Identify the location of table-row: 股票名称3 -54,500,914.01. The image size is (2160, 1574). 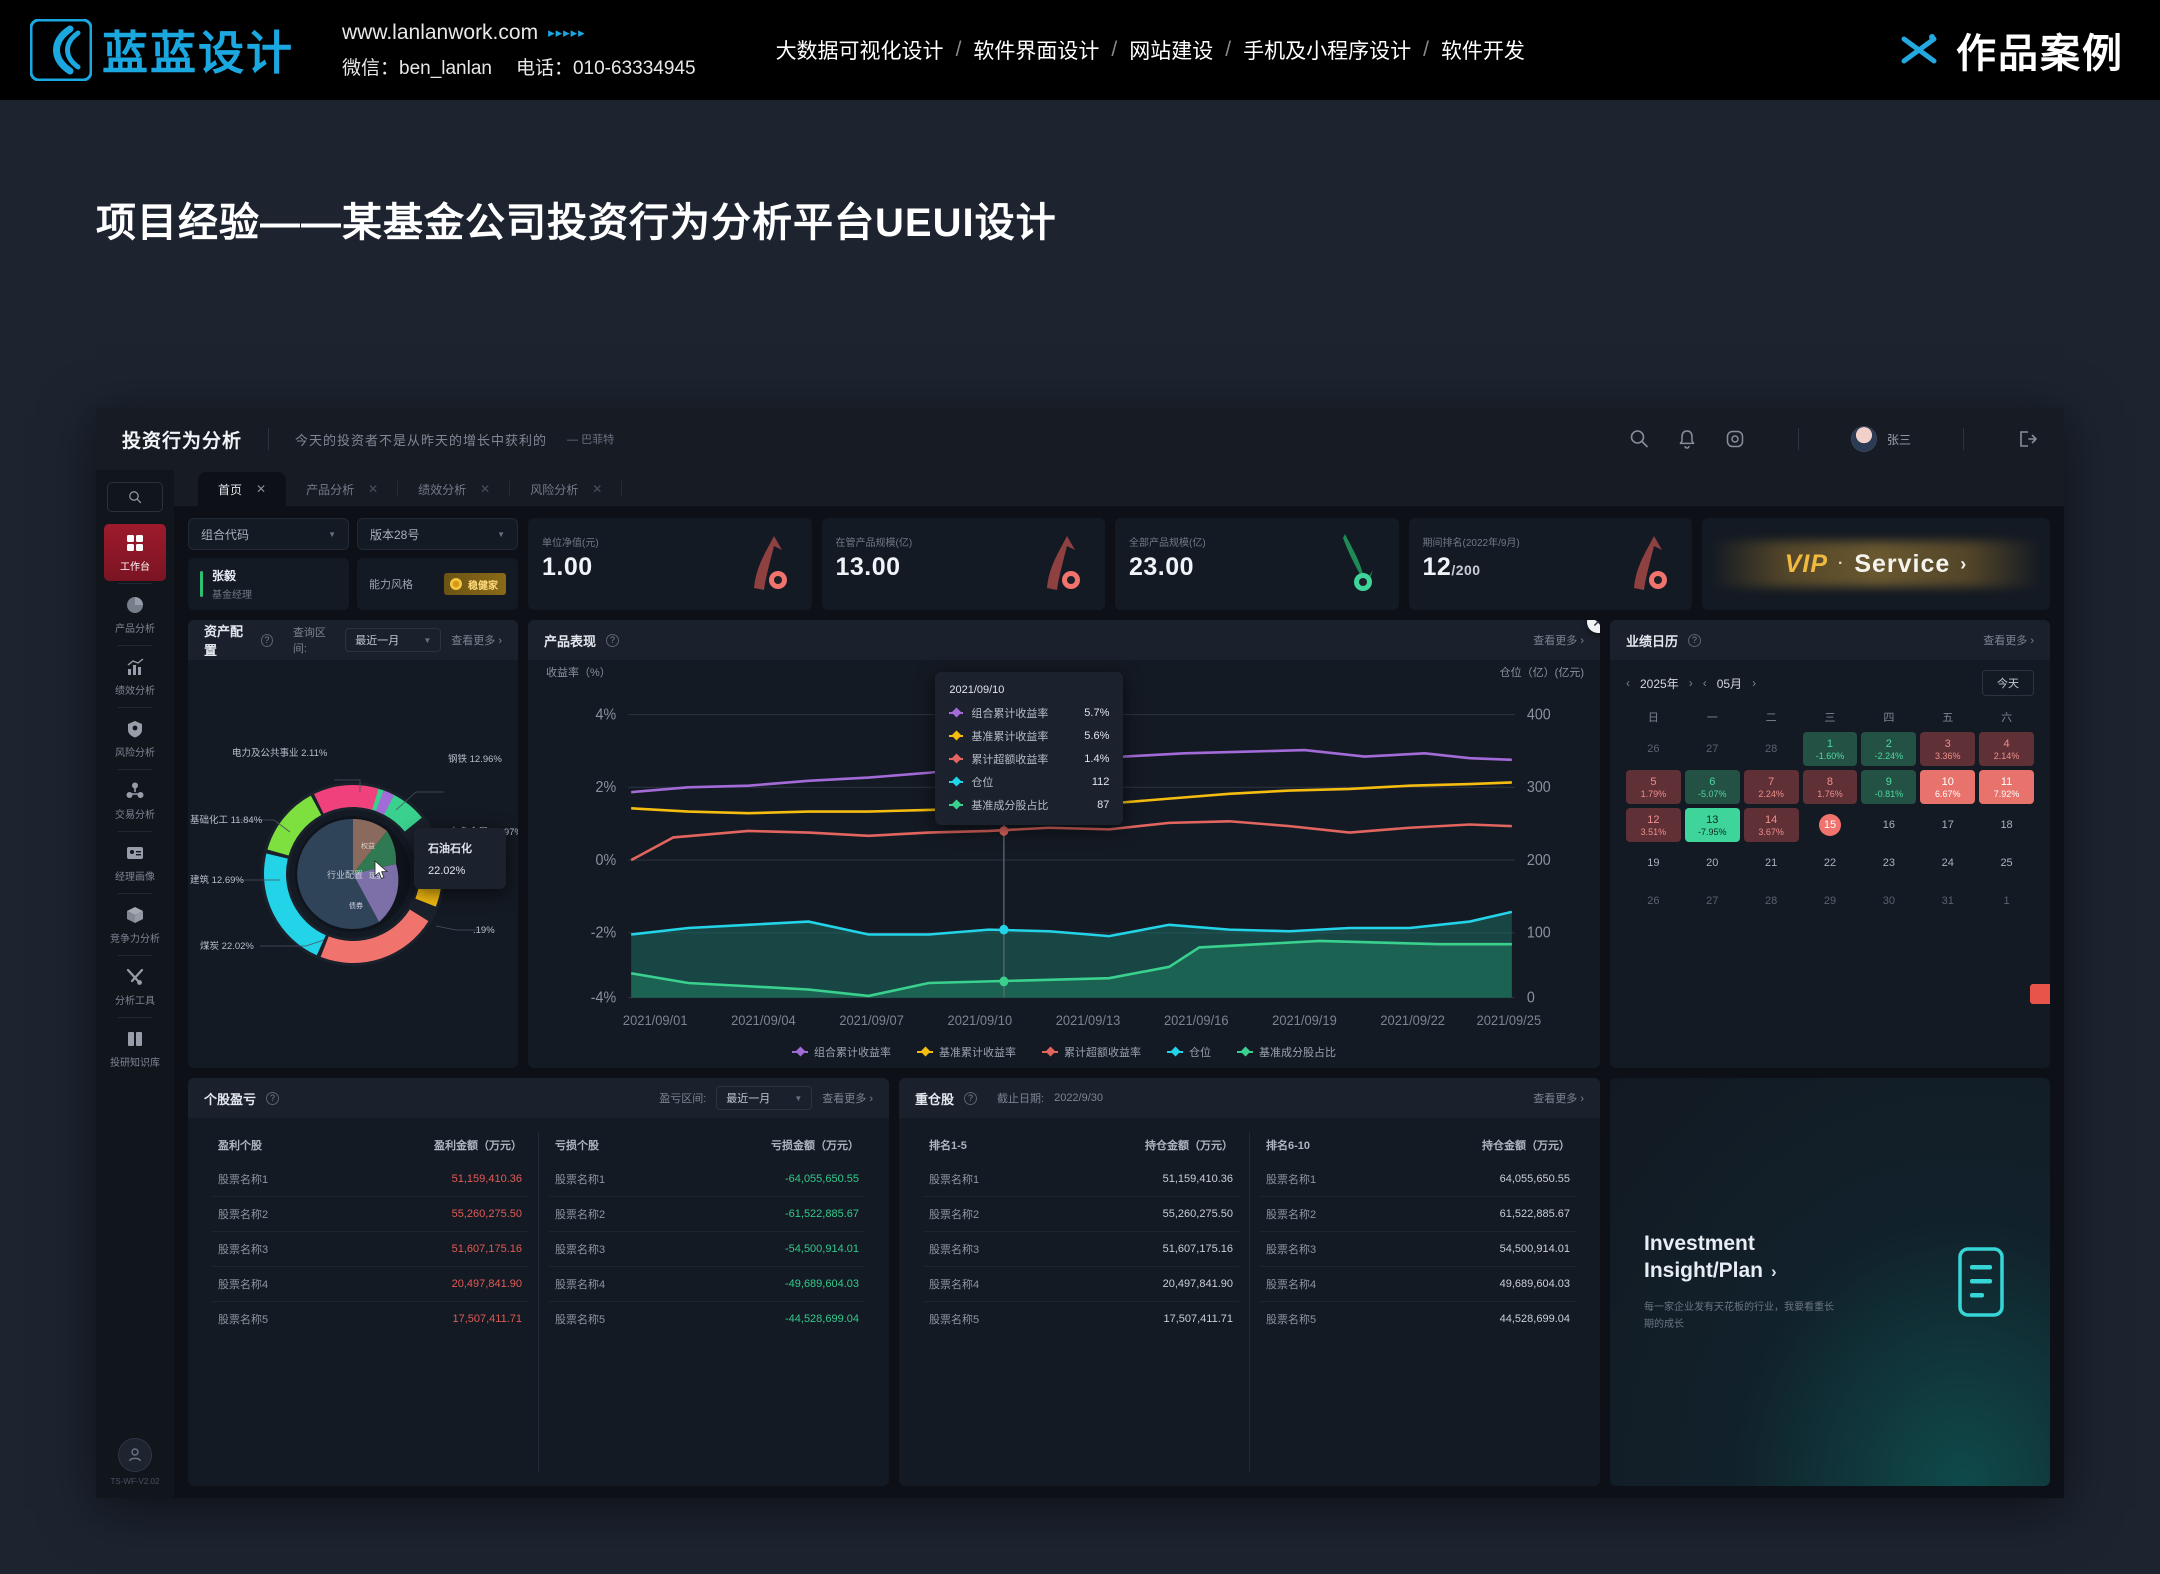
(707, 1249).